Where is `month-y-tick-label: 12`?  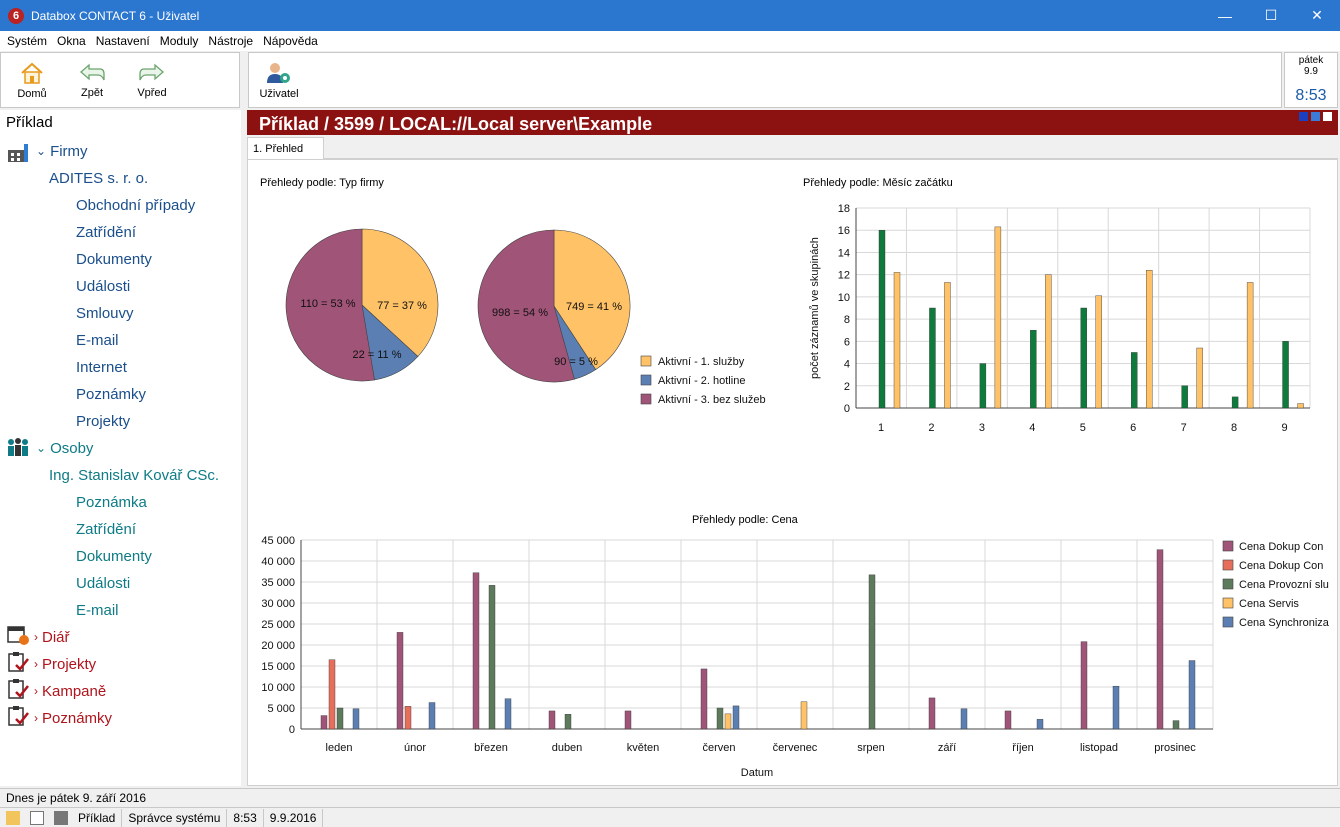
month-y-tick-label: 12 is located at coordinates (844, 276).